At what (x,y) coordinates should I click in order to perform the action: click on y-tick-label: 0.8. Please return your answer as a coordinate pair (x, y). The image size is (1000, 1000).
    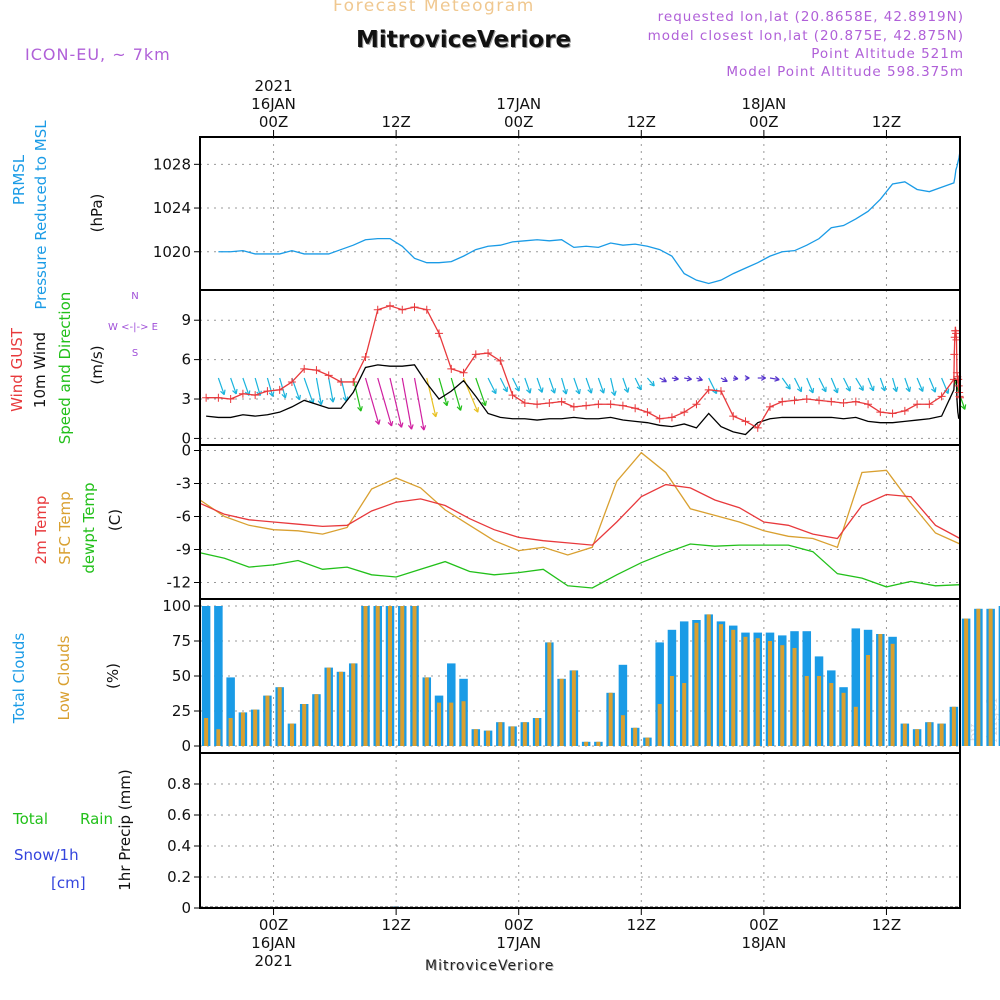
    Looking at the image, I should click on (179, 784).